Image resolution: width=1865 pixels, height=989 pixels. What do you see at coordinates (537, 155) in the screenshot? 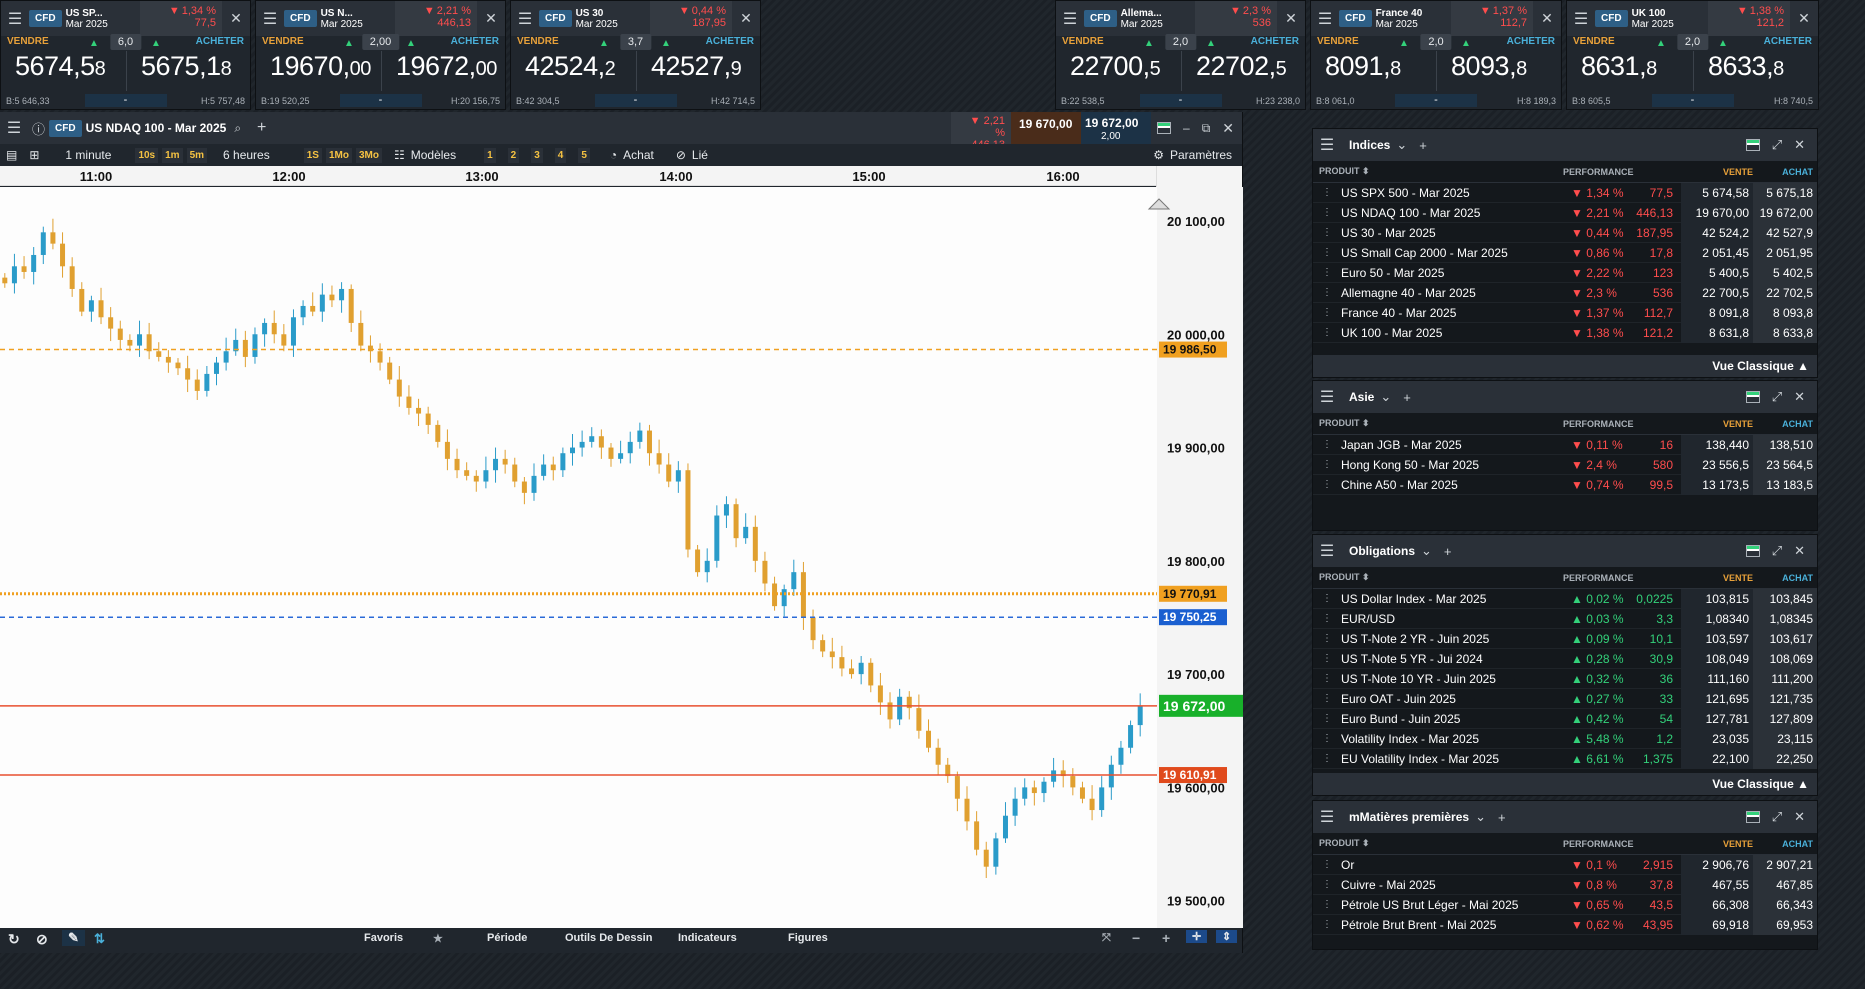
I see `layout-3: 3` at bounding box center [537, 155].